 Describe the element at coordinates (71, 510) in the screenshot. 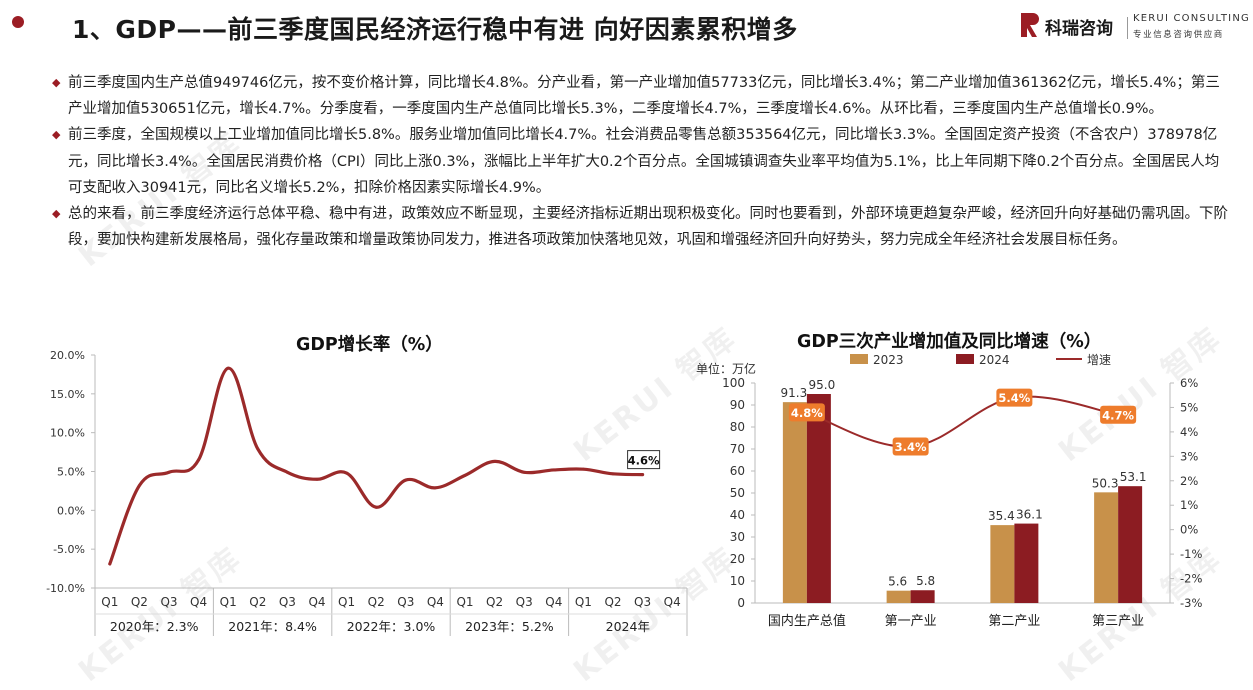

I see `y-tick-label: 0.0%` at that location.